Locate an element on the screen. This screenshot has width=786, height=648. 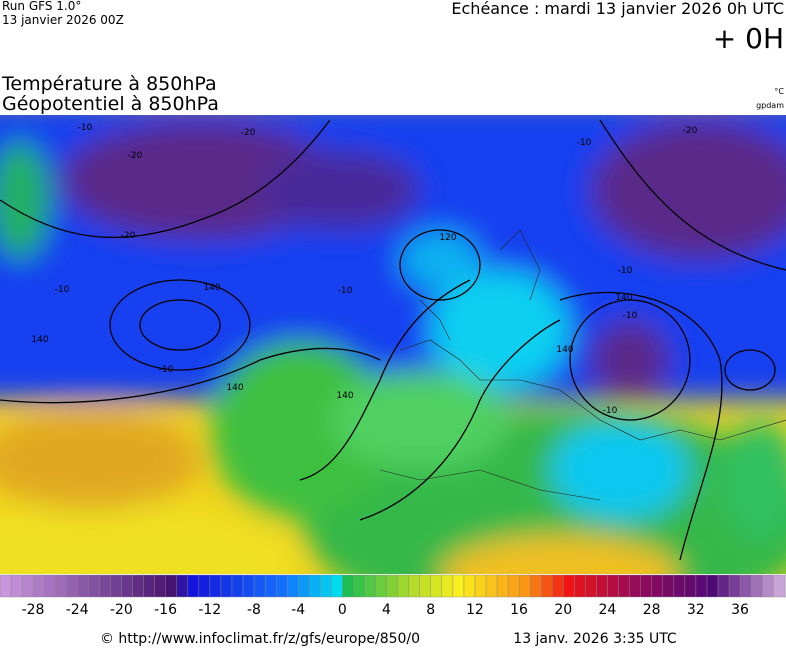
colorbar-tick-label: 0 is located at coordinates (342, 610).